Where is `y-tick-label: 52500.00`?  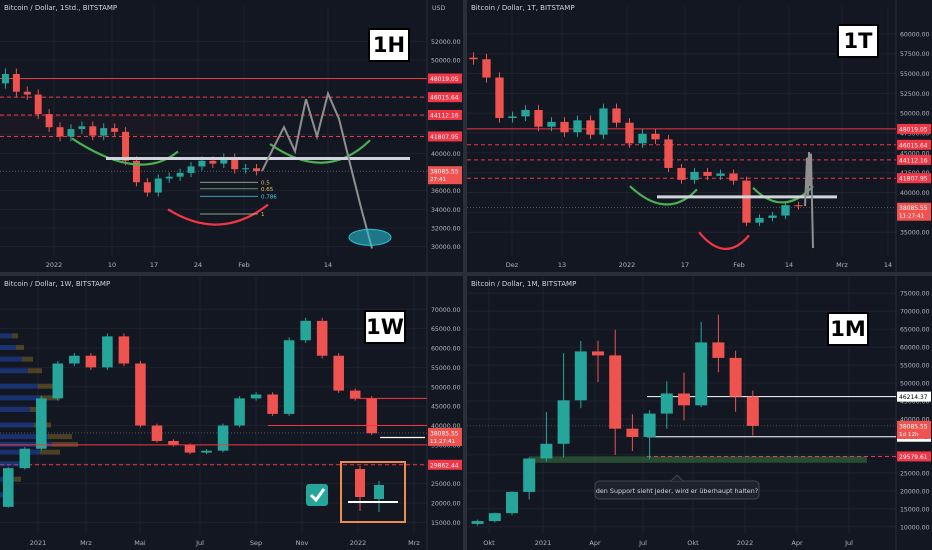 y-tick-label: 52500.00 is located at coordinates (915, 94).